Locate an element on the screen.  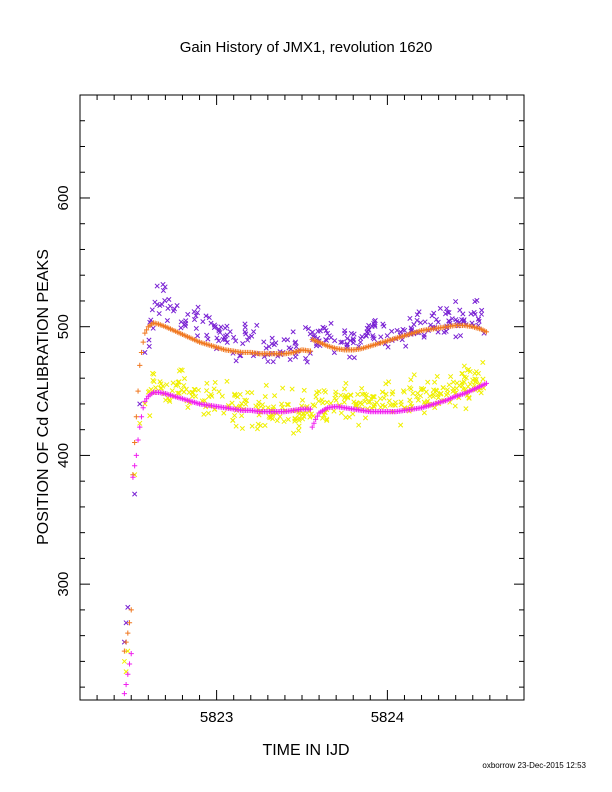
chart-title: Gain History of JMX1, revolution 1620 is located at coordinates (306, 47).